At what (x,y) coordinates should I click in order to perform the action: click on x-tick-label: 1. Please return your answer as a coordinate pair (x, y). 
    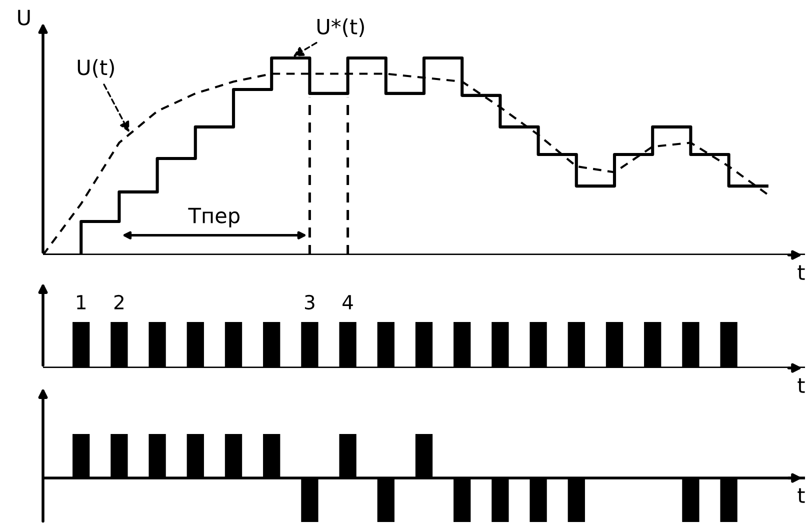
    Looking at the image, I should click on (81, 302).